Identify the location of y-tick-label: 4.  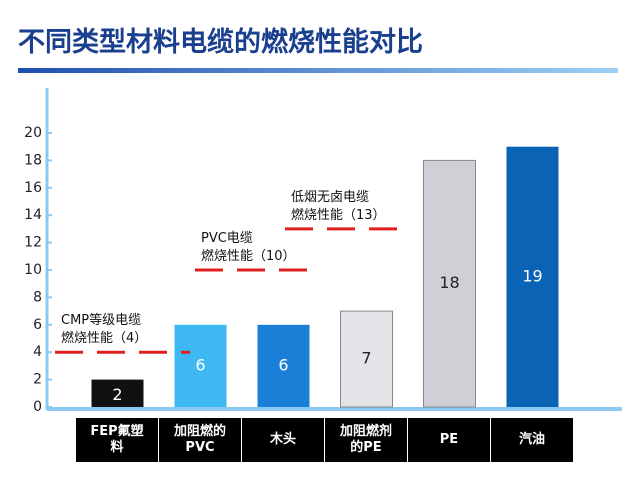
(37, 352).